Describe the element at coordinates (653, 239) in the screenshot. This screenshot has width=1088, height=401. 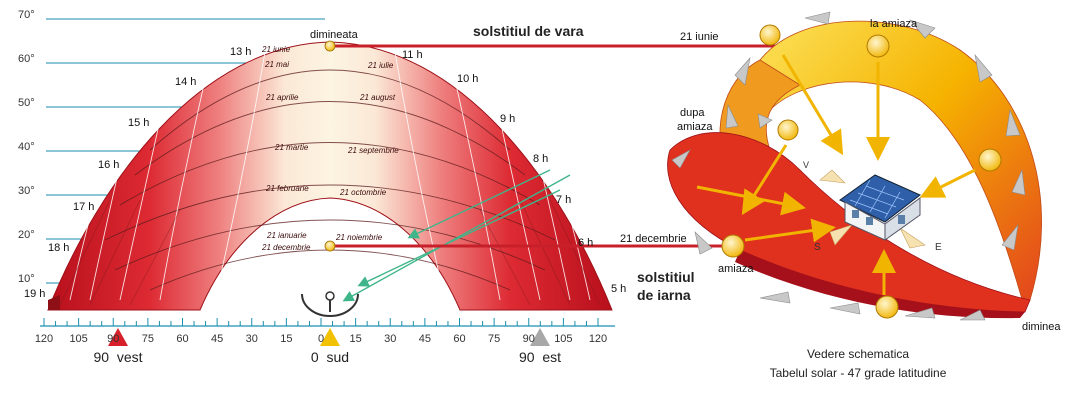
I see `december-connector-label: 21 decembrie` at that location.